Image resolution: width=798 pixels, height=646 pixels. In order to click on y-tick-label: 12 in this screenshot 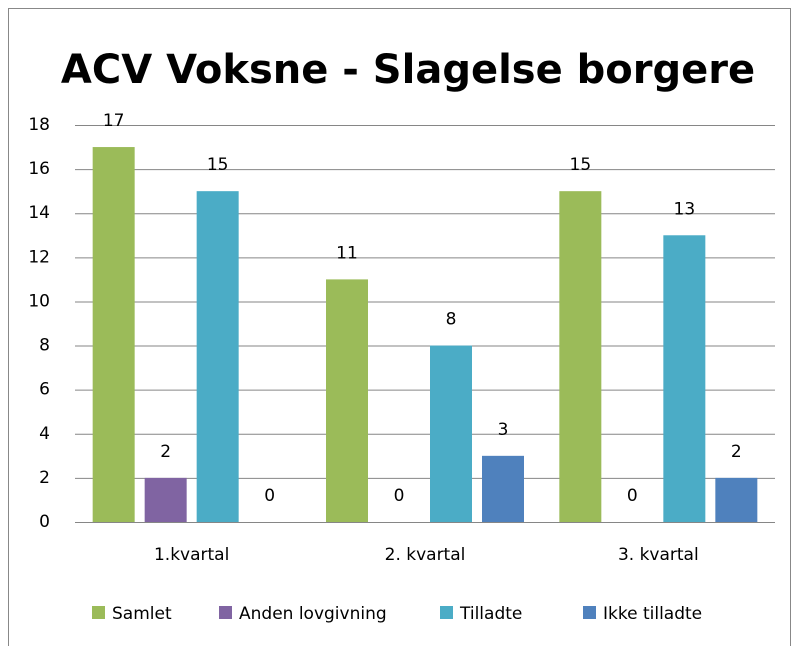, I will do `click(39, 257)`.